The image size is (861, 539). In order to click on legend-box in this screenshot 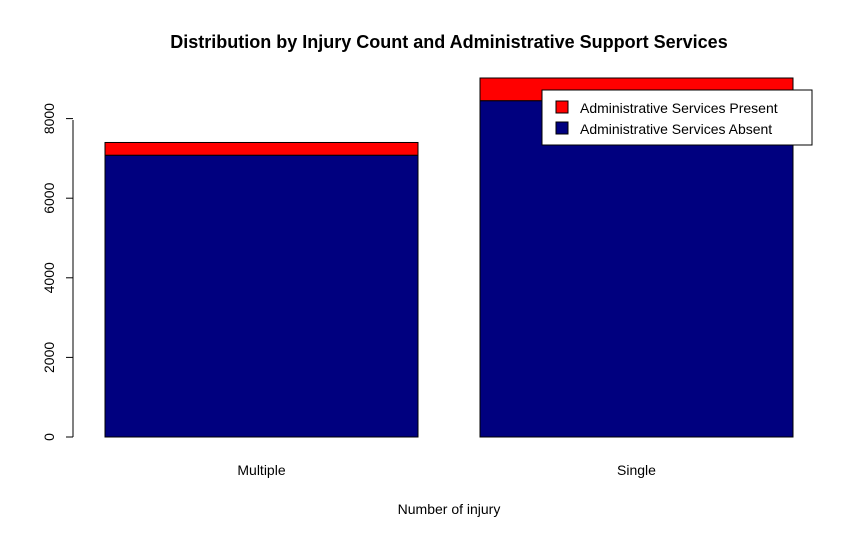, I will do `click(677, 117)`.